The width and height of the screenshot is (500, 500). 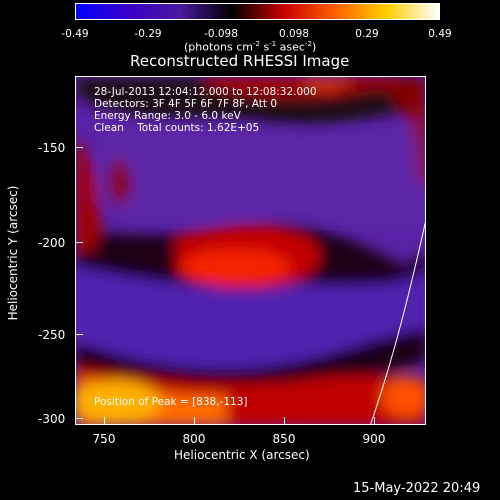 What do you see at coordinates (242, 455) in the screenshot?
I see `x-axis-label: Heliocentric X (arcsec)` at bounding box center [242, 455].